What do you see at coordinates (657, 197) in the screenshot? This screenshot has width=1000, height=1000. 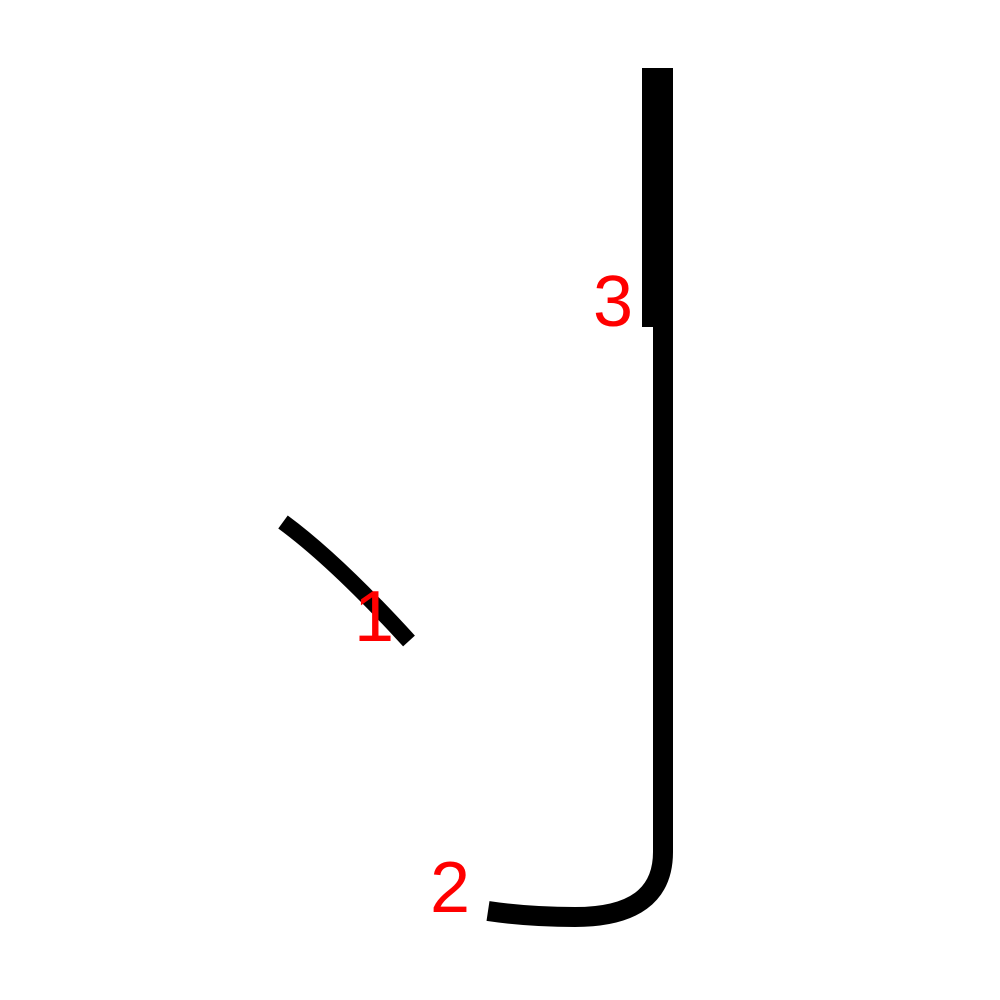 I see `stroke-3-vertical` at bounding box center [657, 197].